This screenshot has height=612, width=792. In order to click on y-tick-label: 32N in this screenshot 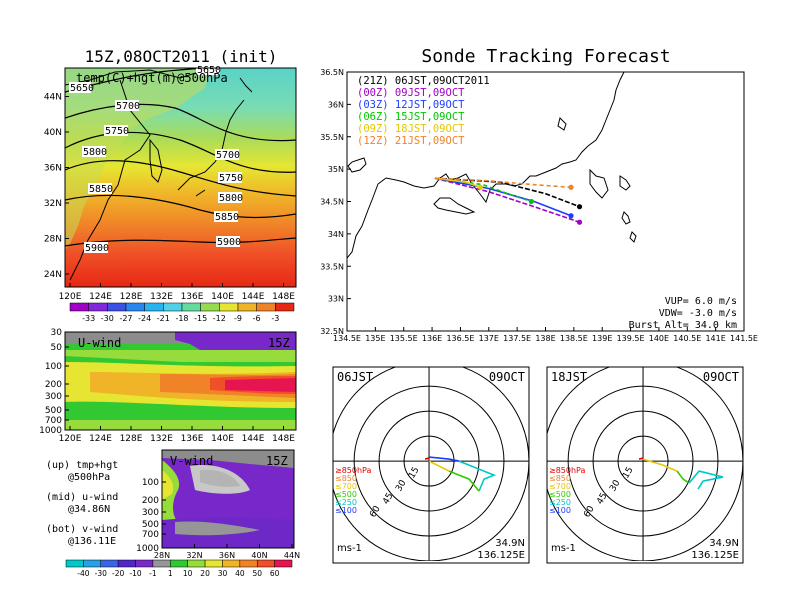, I will do `click(53, 204)`.